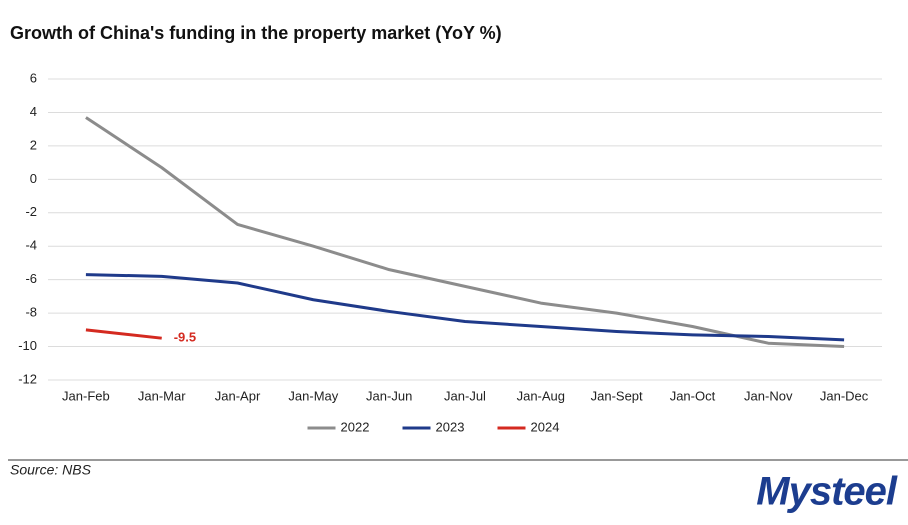 This screenshot has width=908, height=525. What do you see at coordinates (51, 470) in the screenshot?
I see `source: Source: NBS` at bounding box center [51, 470].